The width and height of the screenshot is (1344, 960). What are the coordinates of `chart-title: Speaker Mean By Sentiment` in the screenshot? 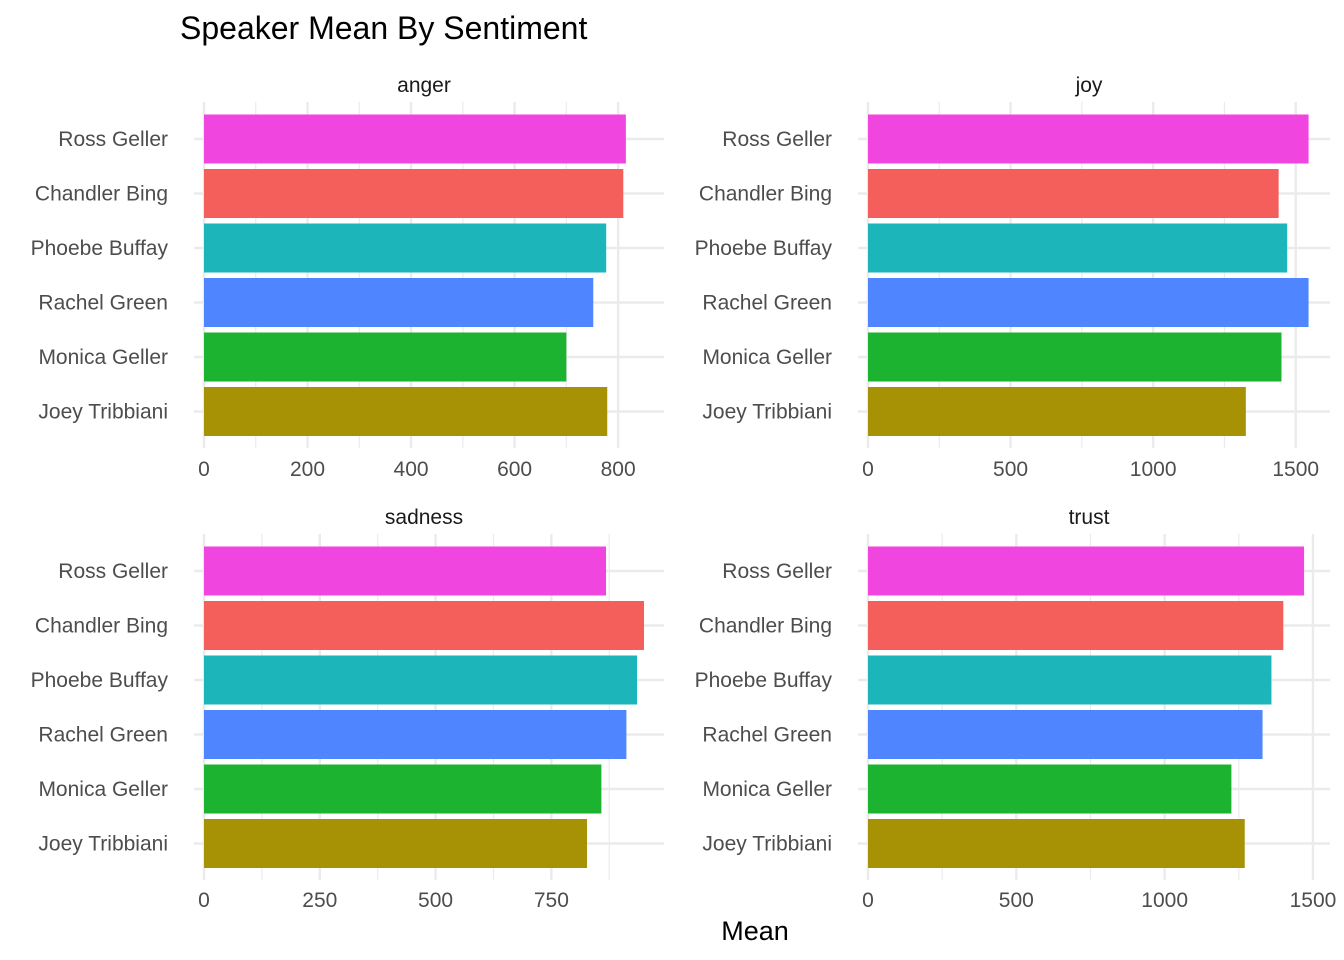 It's located at (383, 28).